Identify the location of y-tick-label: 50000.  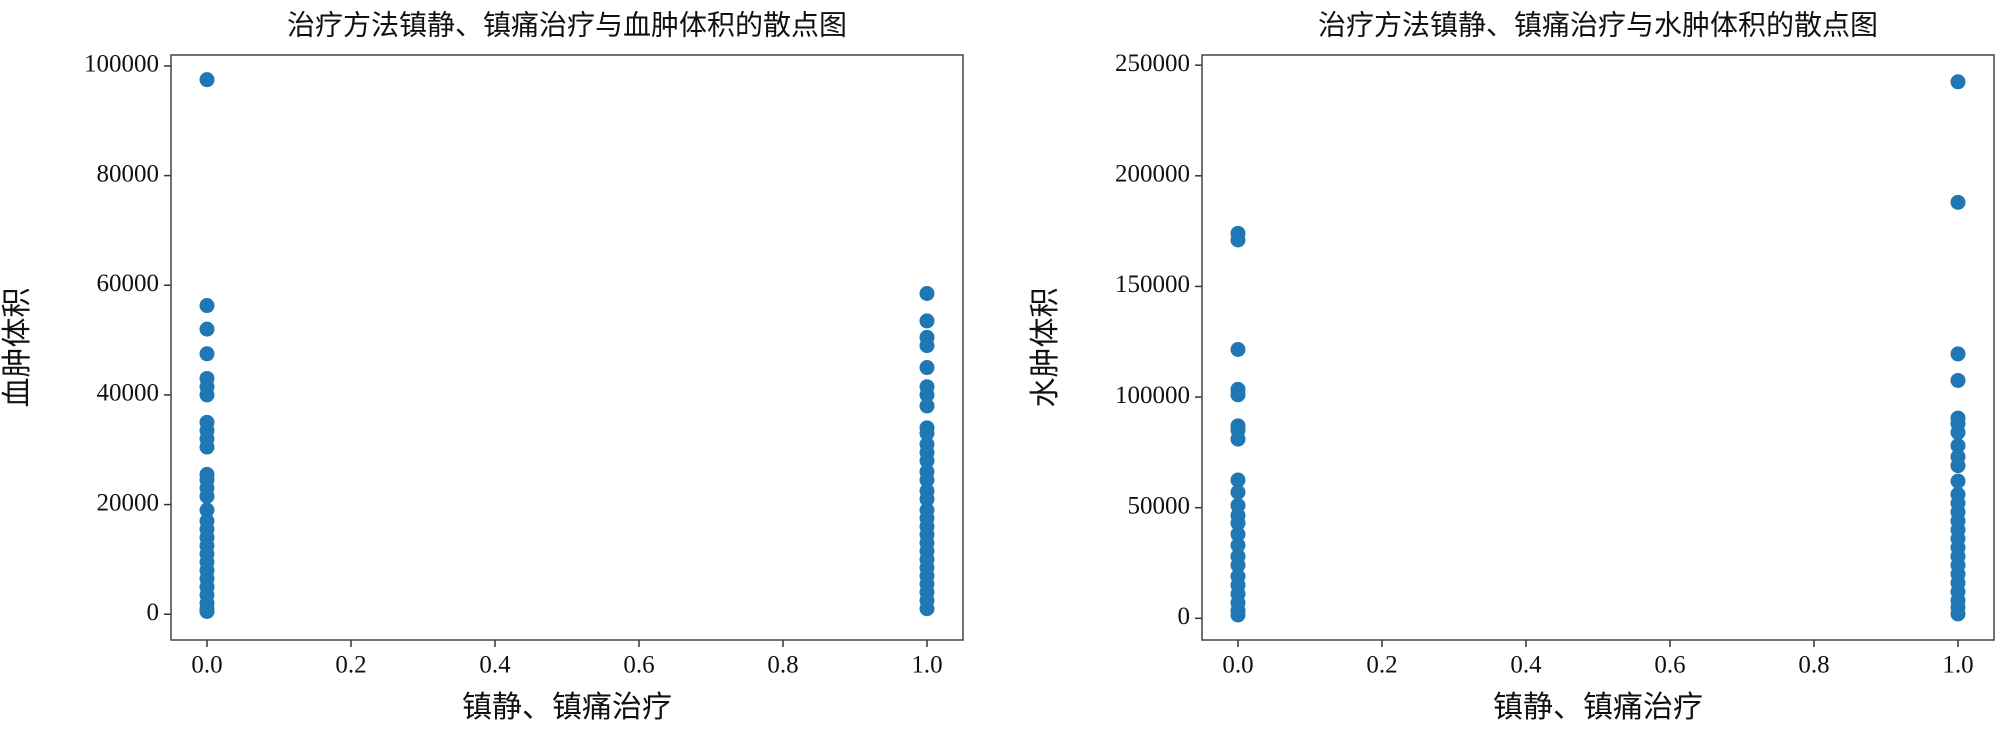
(1159, 505).